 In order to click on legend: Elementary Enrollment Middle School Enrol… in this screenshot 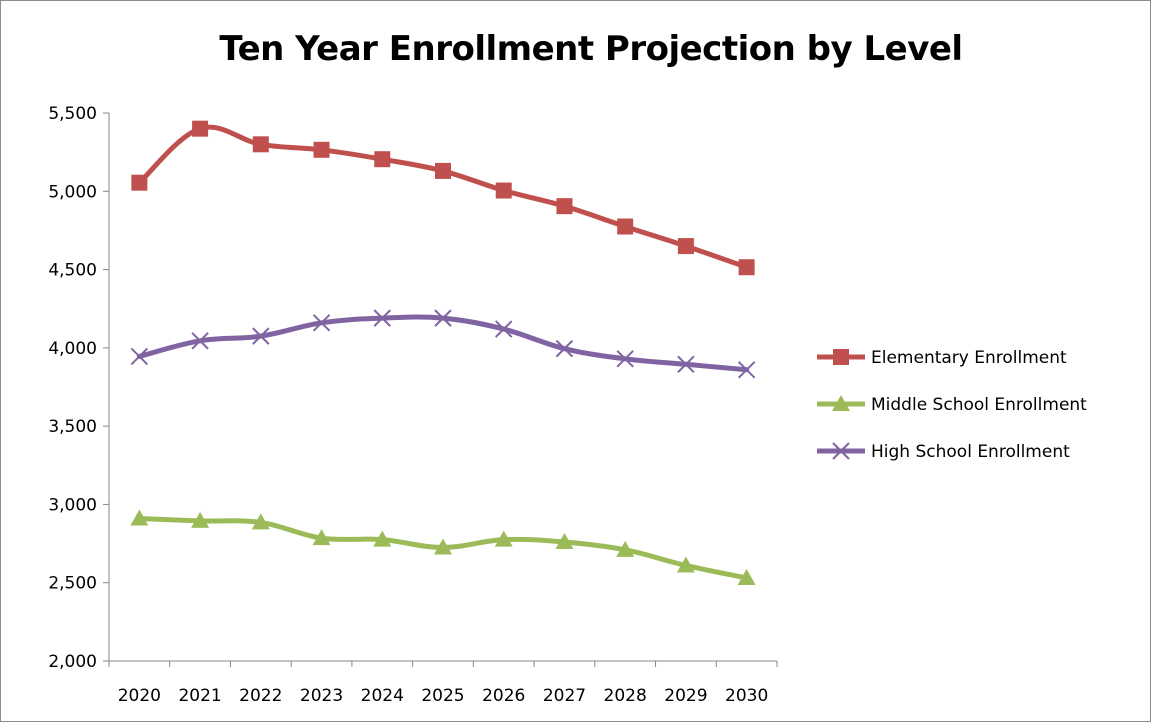, I will do `click(952, 405)`.